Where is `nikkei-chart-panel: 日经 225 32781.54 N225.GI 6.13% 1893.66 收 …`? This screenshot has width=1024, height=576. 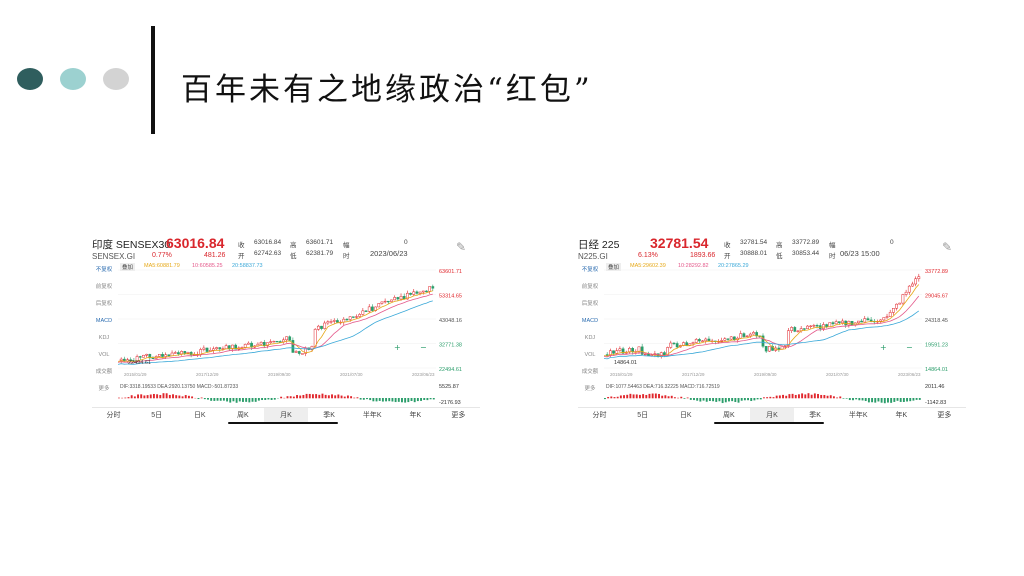
nikkei-chart-panel: 日经 225 32781.54 N225.GI 6.13% 1893.66 收 … is located at coordinates (772, 329).